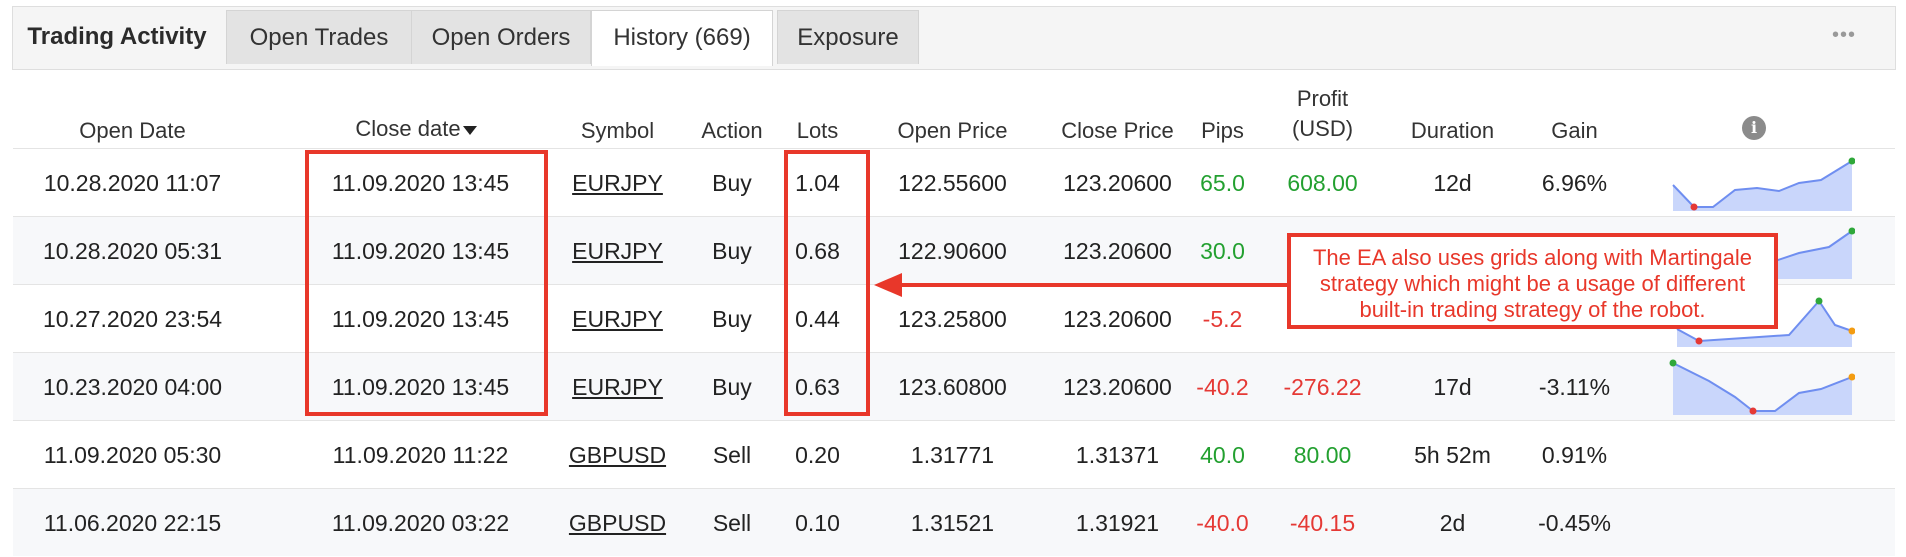 Image resolution: width=1906 pixels, height=557 pixels. What do you see at coordinates (1117, 130) in the screenshot?
I see `header-close-price: Close Price` at bounding box center [1117, 130].